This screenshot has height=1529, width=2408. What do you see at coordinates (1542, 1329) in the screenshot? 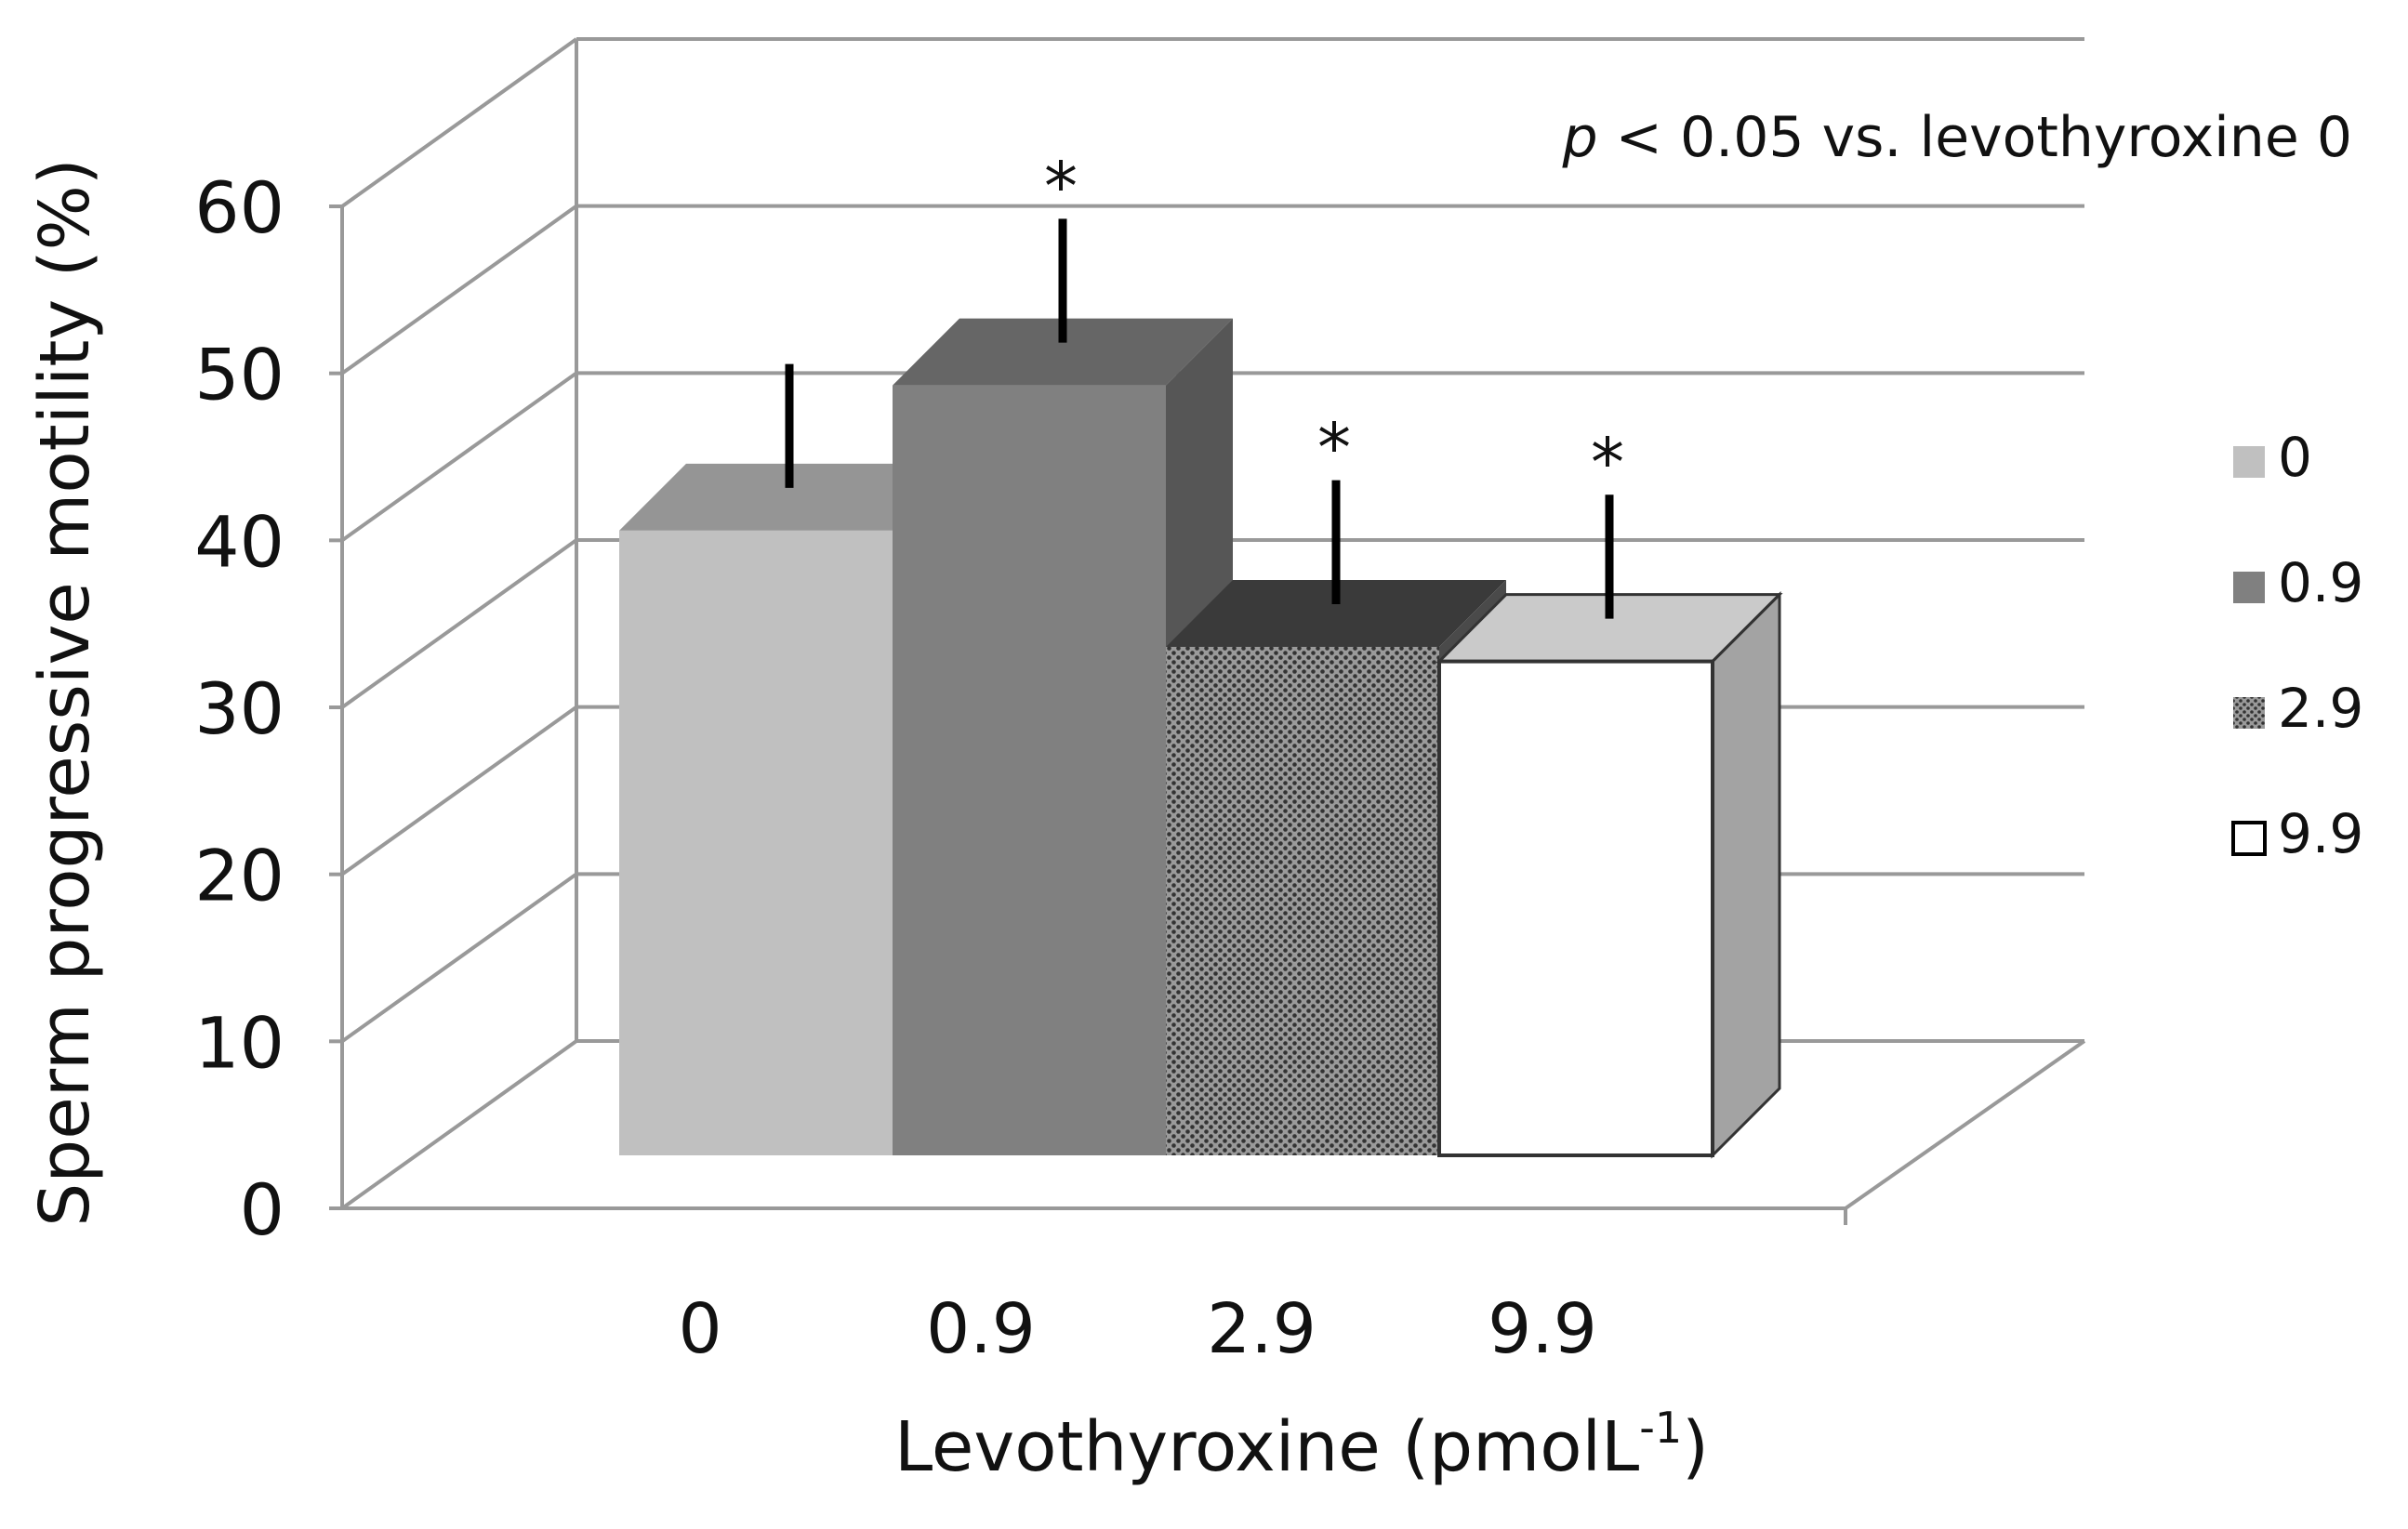
I see `x-tick-label: 9.9` at bounding box center [1542, 1329].